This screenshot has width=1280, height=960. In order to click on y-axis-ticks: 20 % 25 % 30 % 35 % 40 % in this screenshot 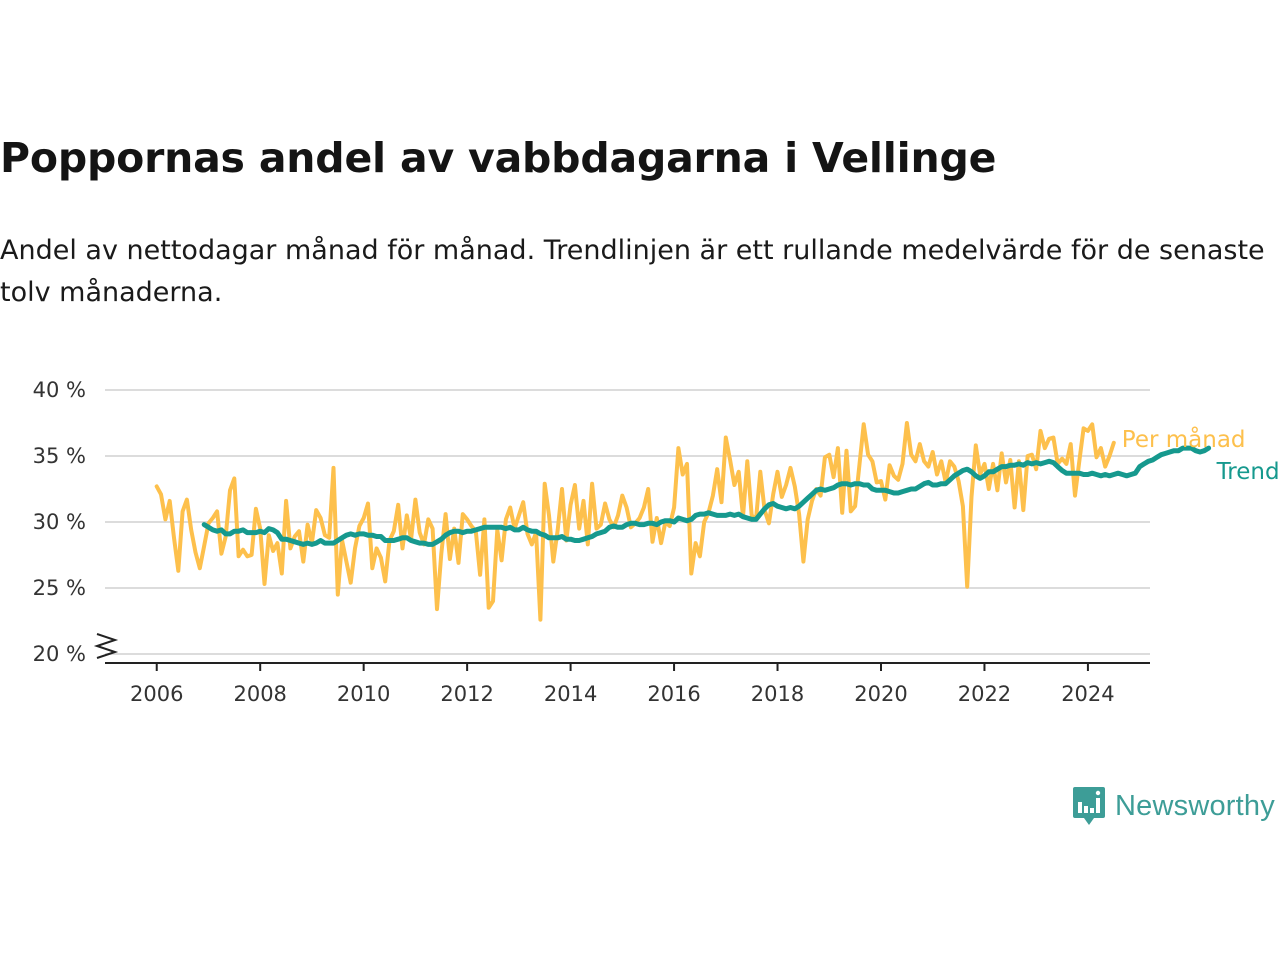, I will do `click(59, 522)`.